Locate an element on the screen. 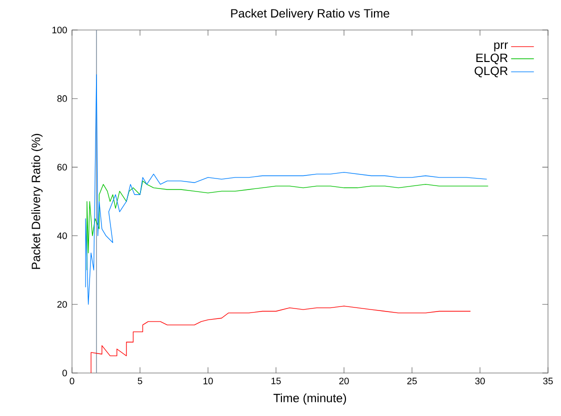 The height and width of the screenshot is (416, 561). y-tick-label: 80 is located at coordinates (62, 98).